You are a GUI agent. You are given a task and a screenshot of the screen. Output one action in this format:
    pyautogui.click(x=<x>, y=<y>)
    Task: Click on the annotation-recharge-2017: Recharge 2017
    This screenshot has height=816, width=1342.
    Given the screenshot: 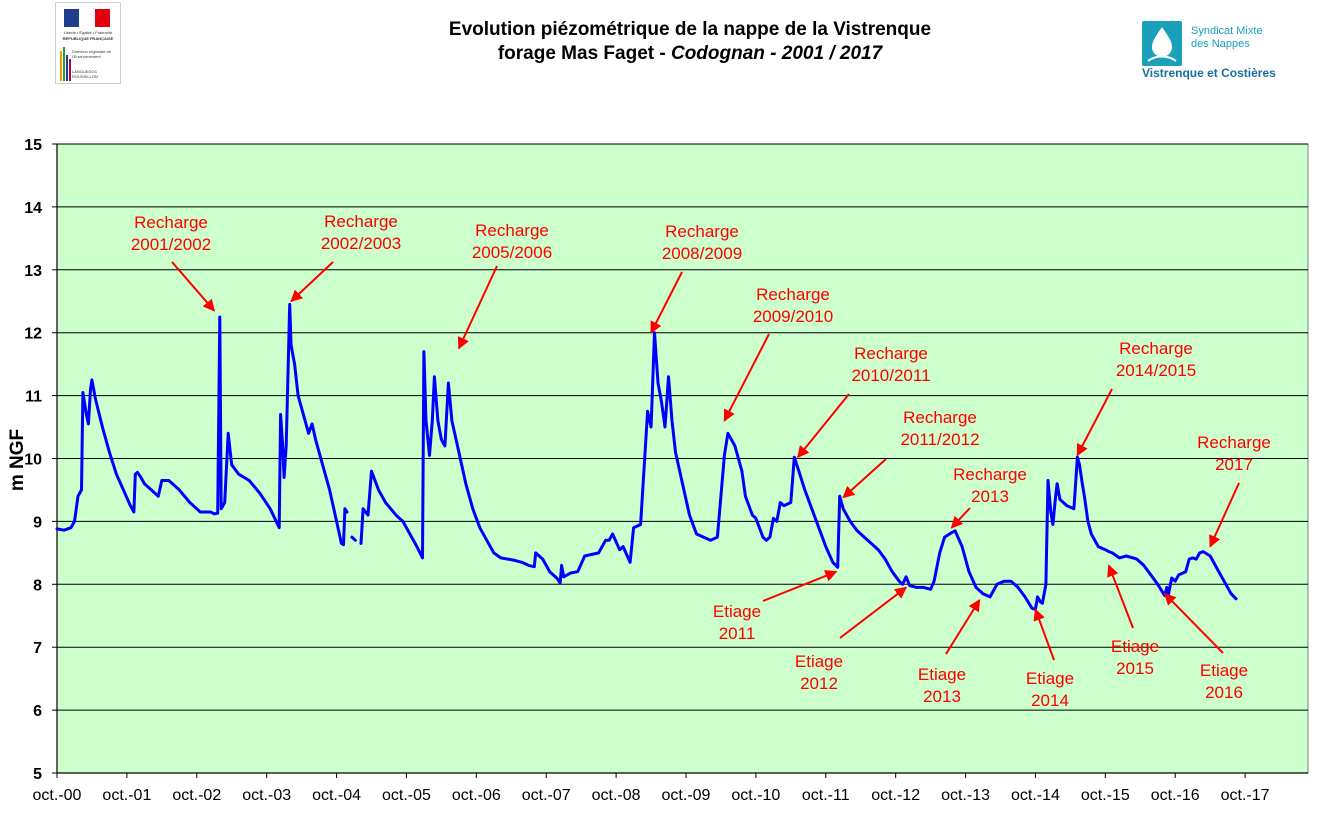 What is the action you would take?
    pyautogui.click(x=1234, y=490)
    